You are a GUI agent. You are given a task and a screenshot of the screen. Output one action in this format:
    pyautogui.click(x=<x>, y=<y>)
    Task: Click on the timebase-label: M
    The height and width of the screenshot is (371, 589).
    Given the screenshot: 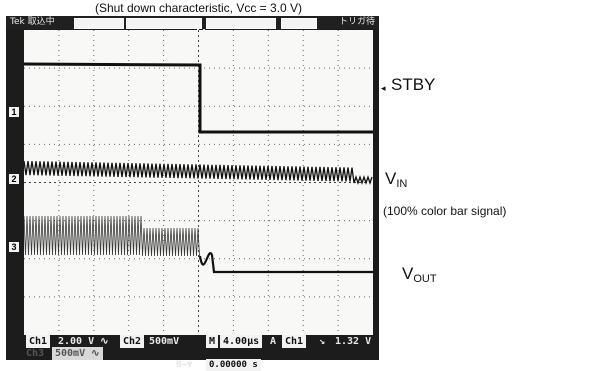 What is the action you would take?
    pyautogui.click(x=212, y=341)
    